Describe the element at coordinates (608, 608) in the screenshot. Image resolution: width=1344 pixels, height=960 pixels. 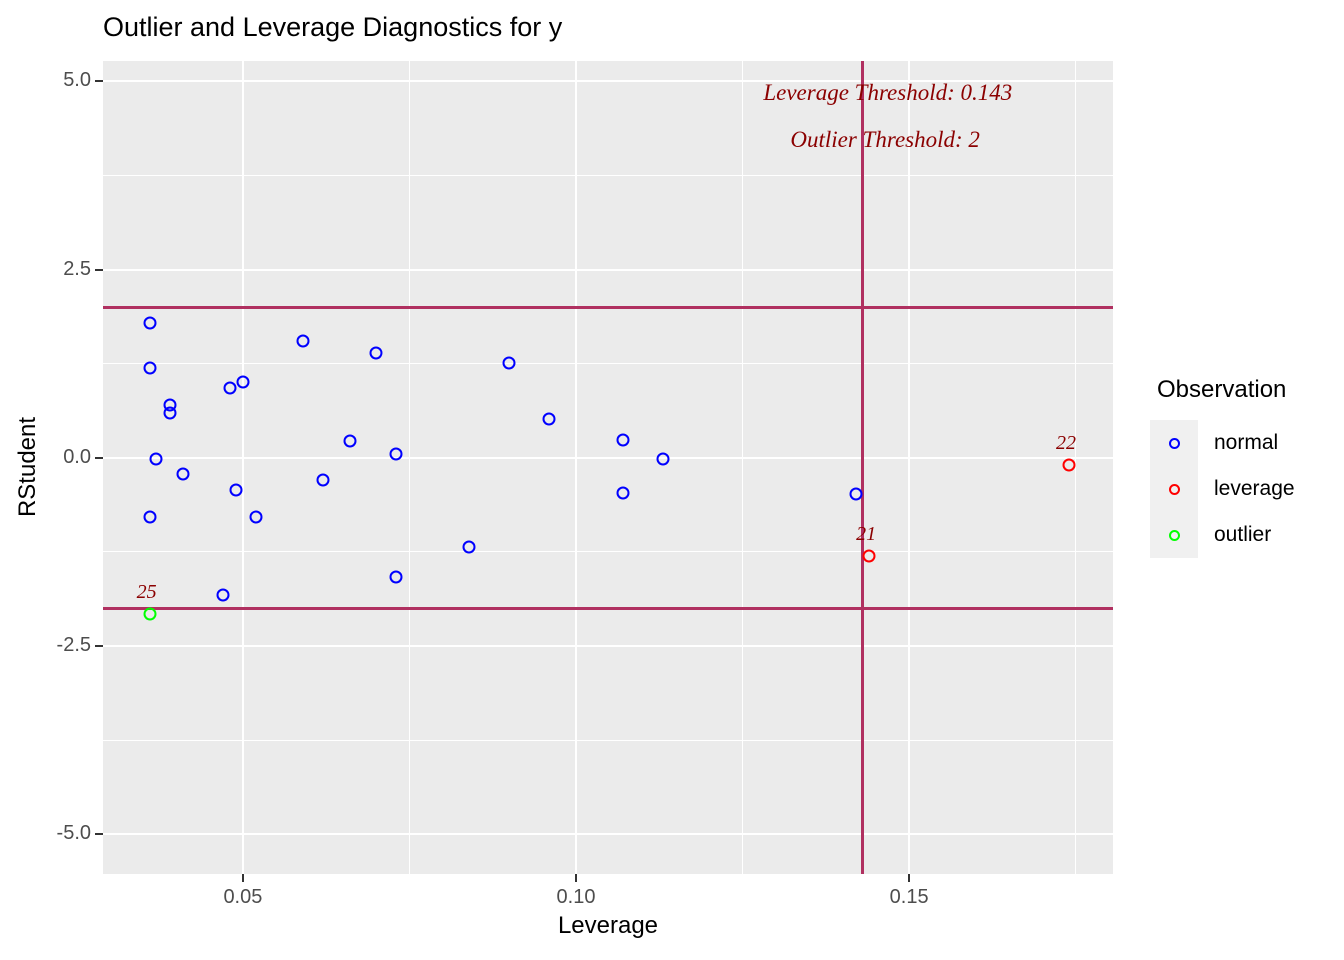
I see `outlier-threshold-lower-line` at that location.